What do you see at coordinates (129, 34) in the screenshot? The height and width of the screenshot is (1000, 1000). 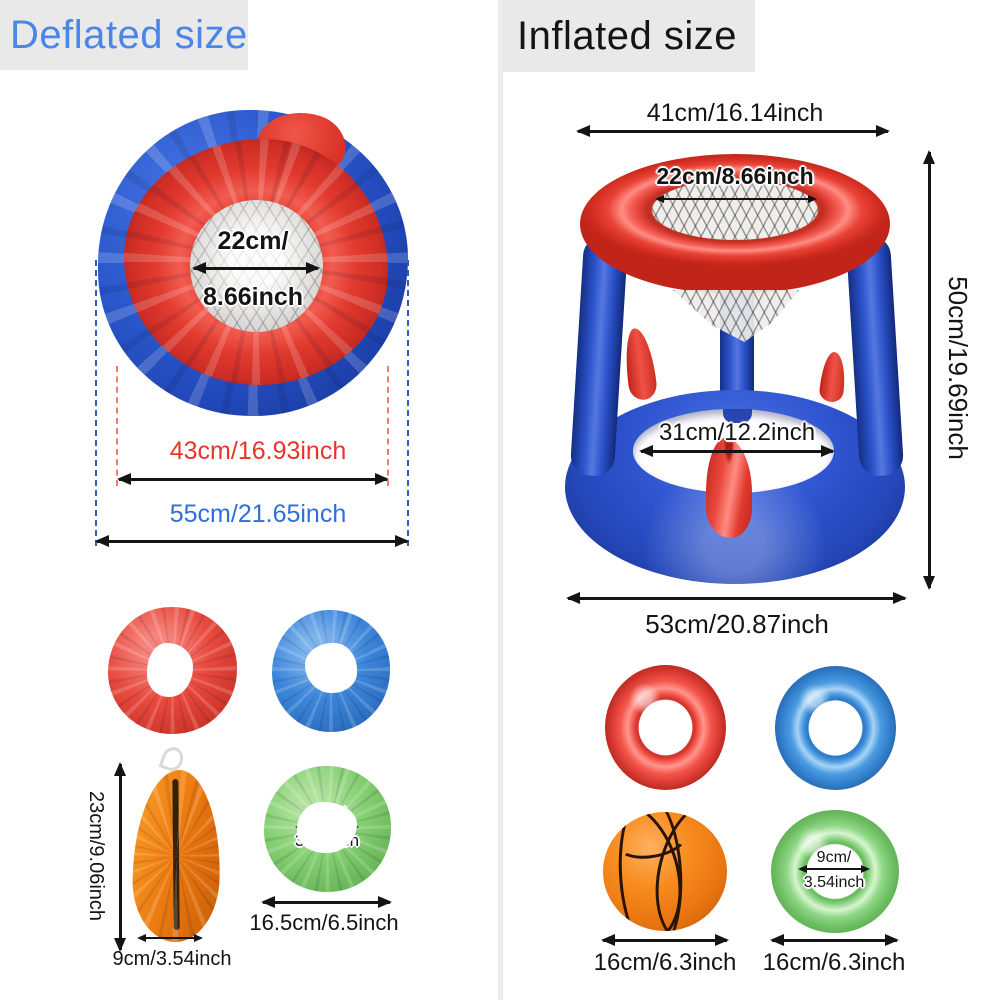 I see `deflated-title-label: Deflated size` at bounding box center [129, 34].